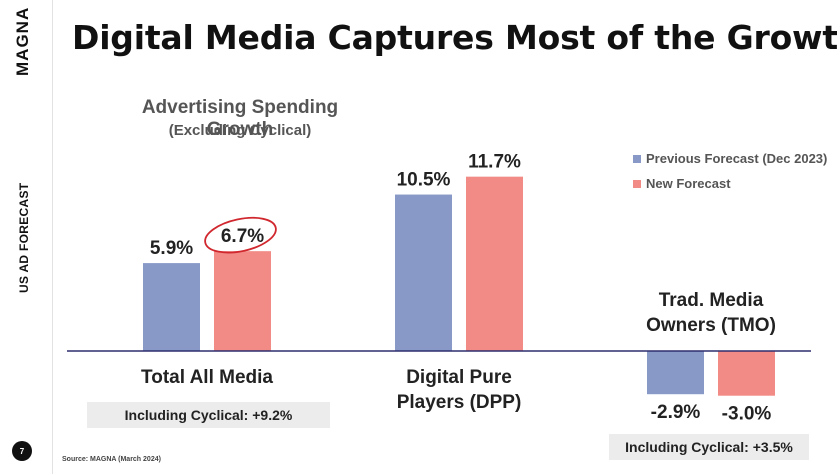 Image resolution: width=837 pixels, height=474 pixels. What do you see at coordinates (711, 300) in the screenshot?
I see `category-label-2-line-0: Trad. Media` at bounding box center [711, 300].